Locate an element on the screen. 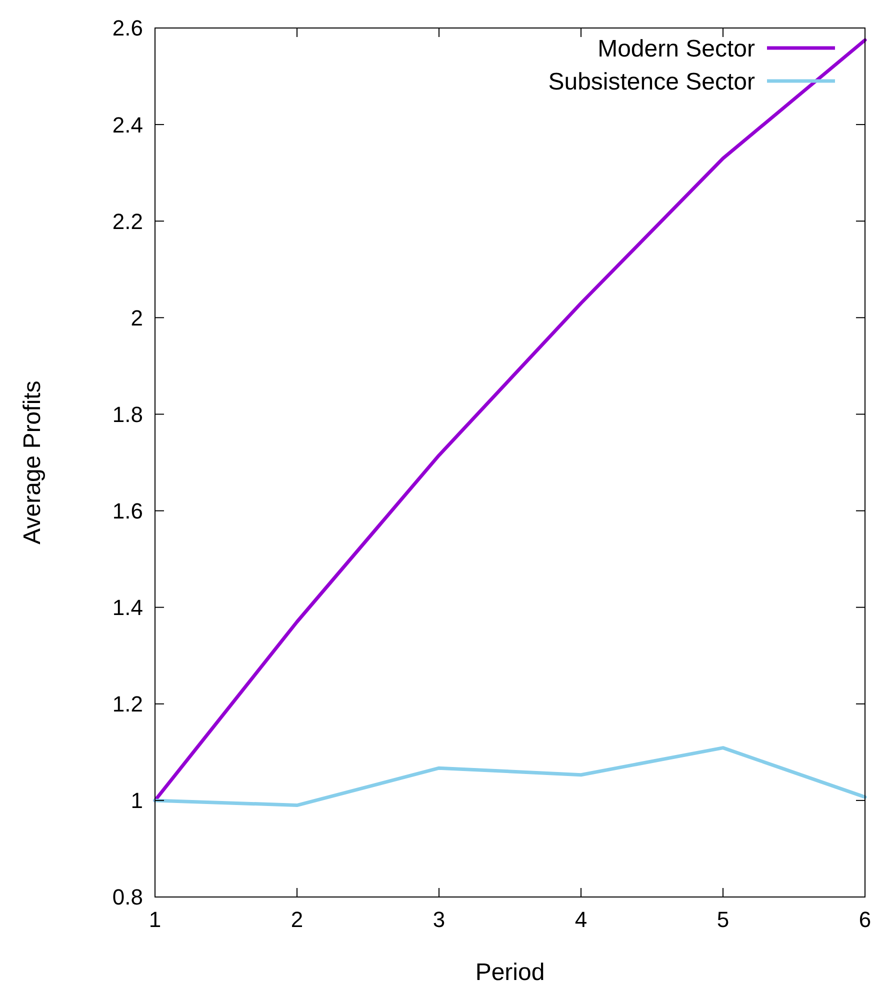 The height and width of the screenshot is (992, 880). y-tick-label: 1.2 is located at coordinates (127, 704).